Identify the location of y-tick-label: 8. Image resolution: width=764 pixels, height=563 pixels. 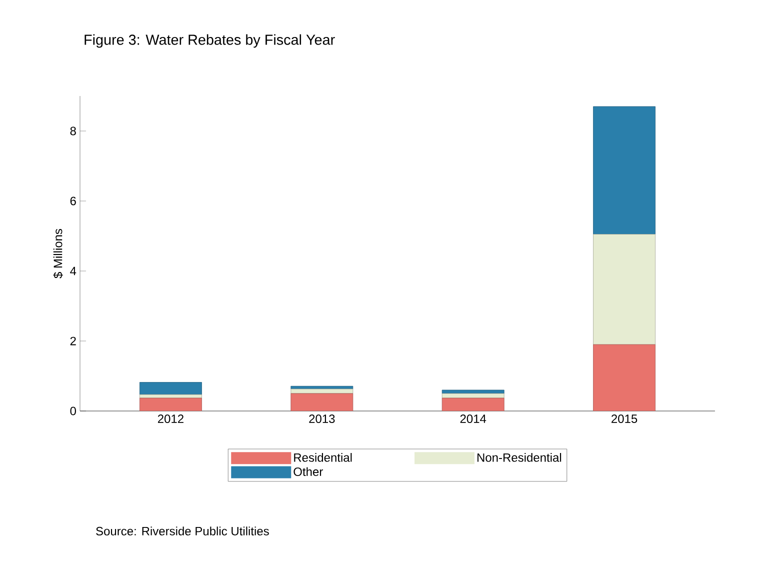
(73, 131).